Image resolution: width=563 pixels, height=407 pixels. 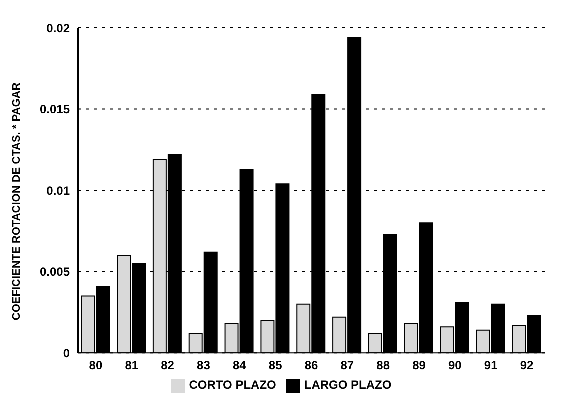 What do you see at coordinates (311, 365) in the screenshot?
I see `x-tick-label: 86` at bounding box center [311, 365].